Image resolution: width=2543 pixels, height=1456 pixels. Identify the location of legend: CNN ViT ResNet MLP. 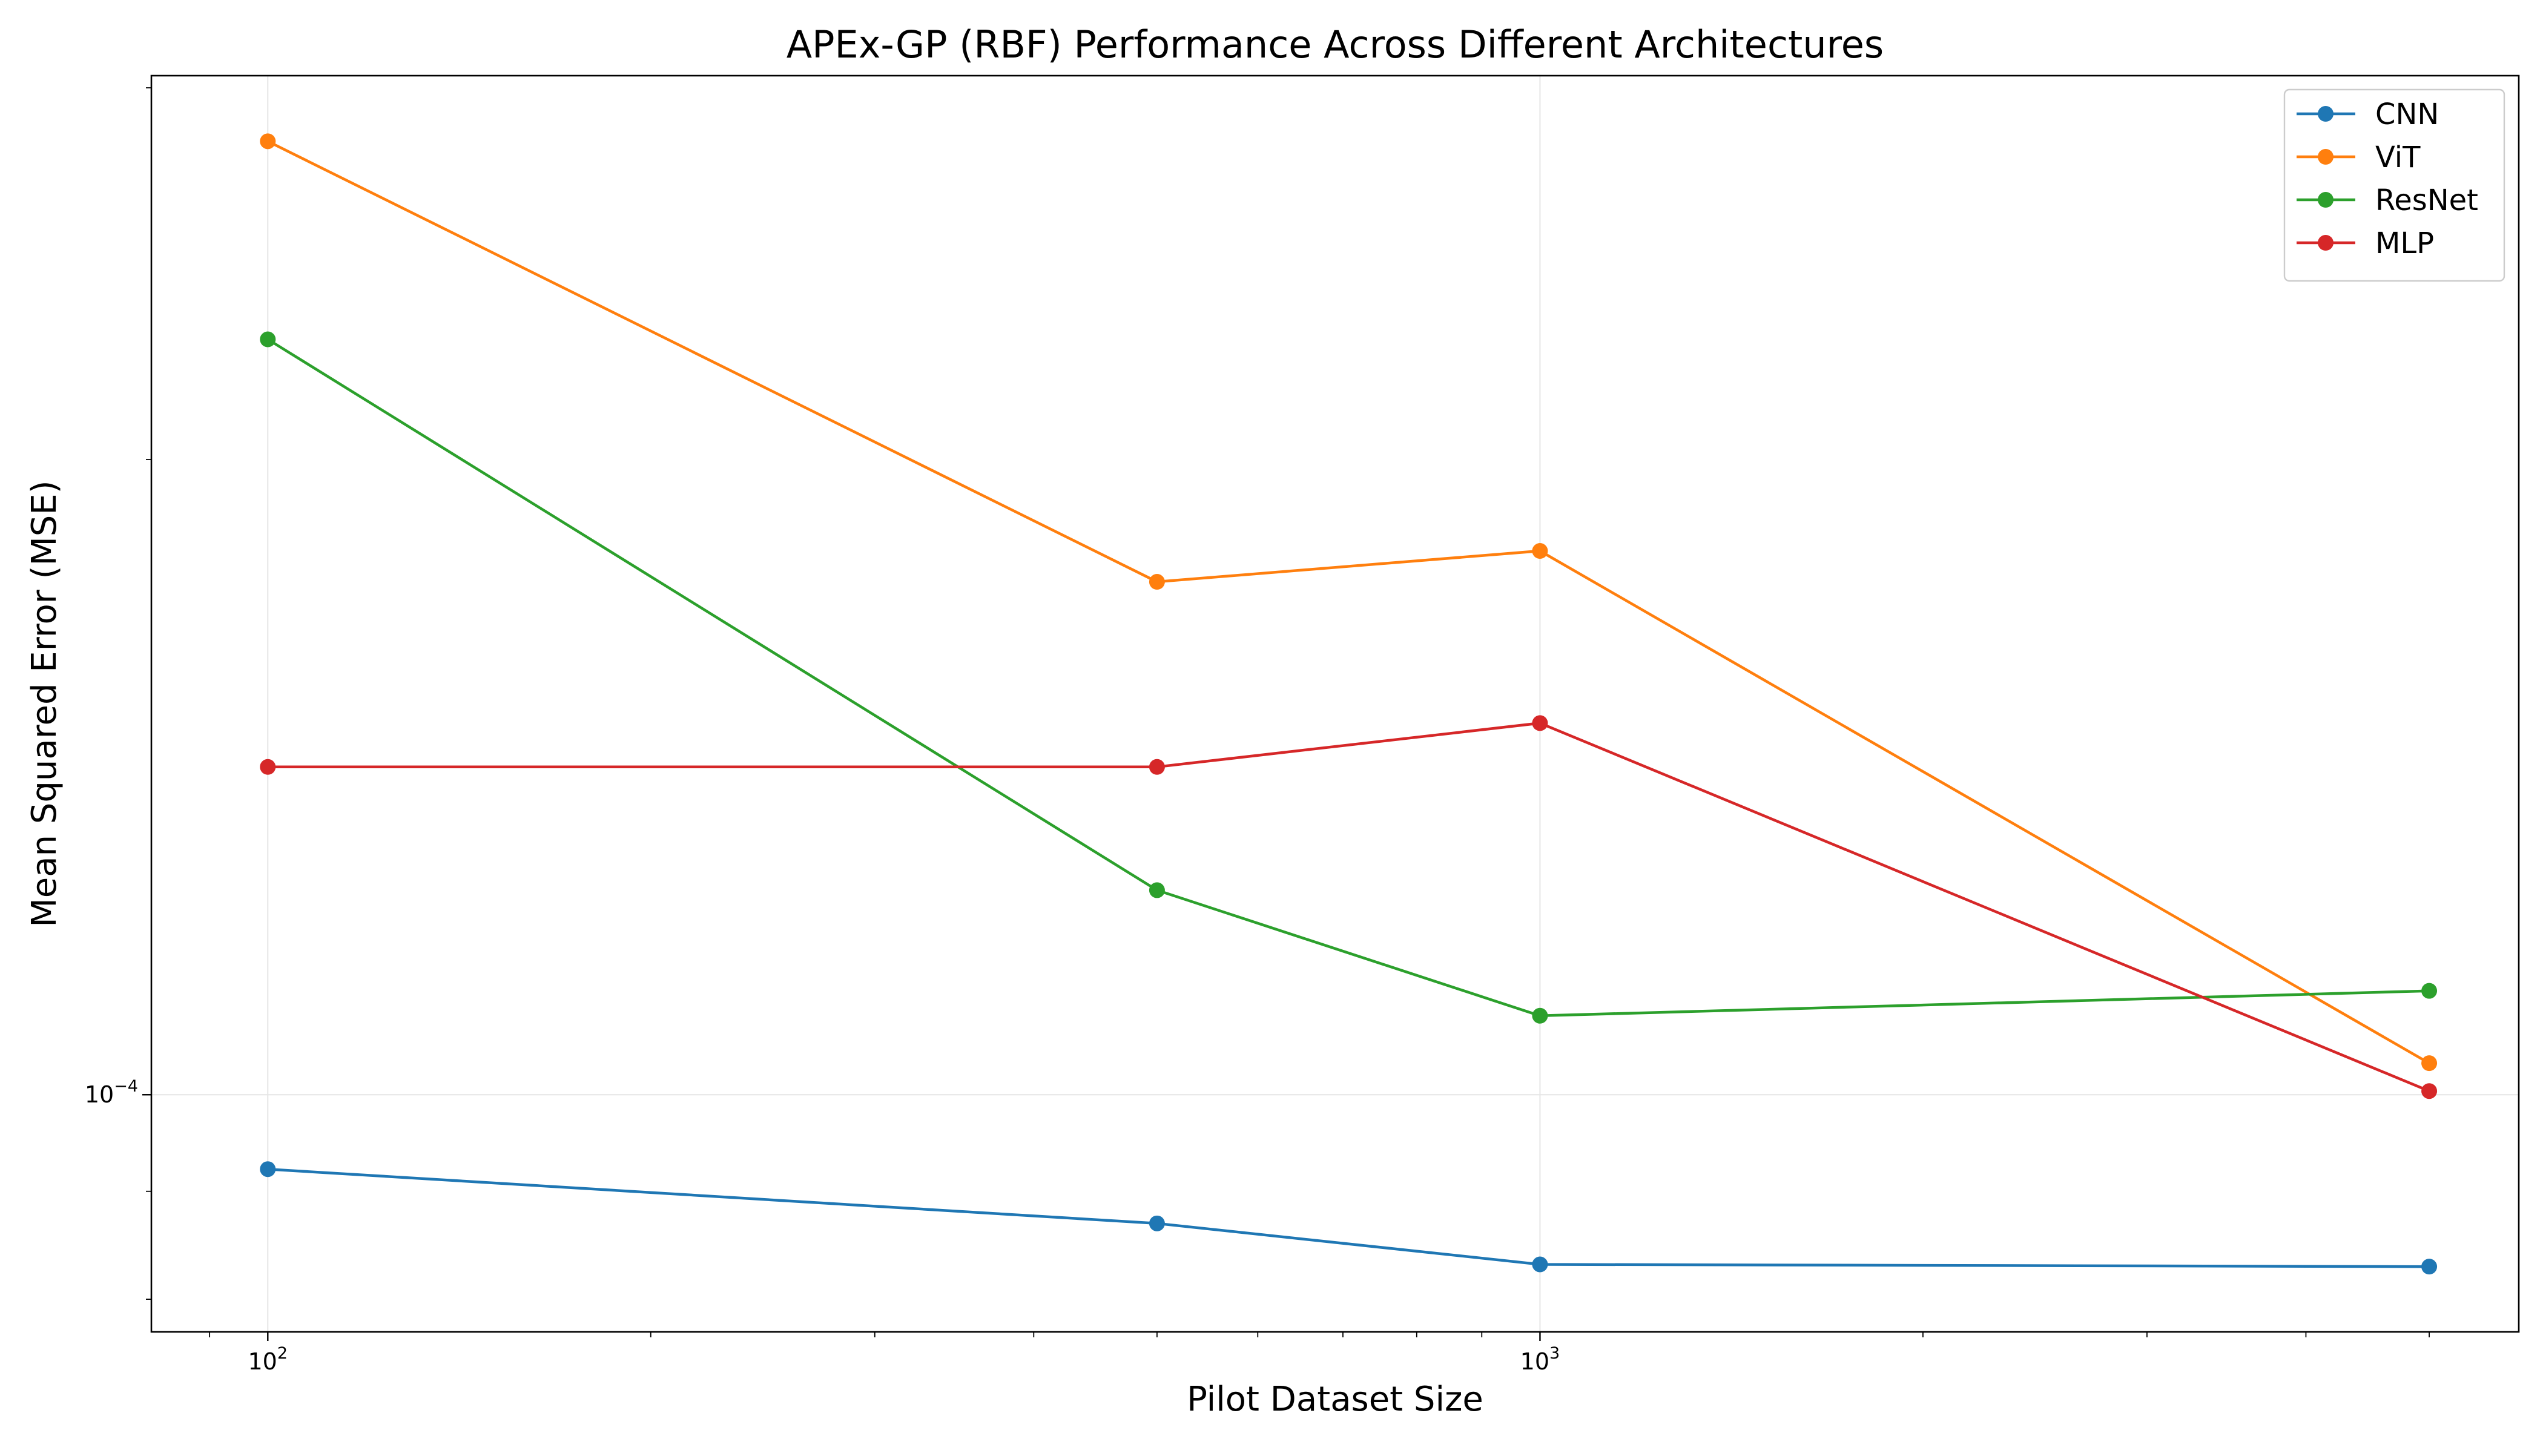
(2394, 185).